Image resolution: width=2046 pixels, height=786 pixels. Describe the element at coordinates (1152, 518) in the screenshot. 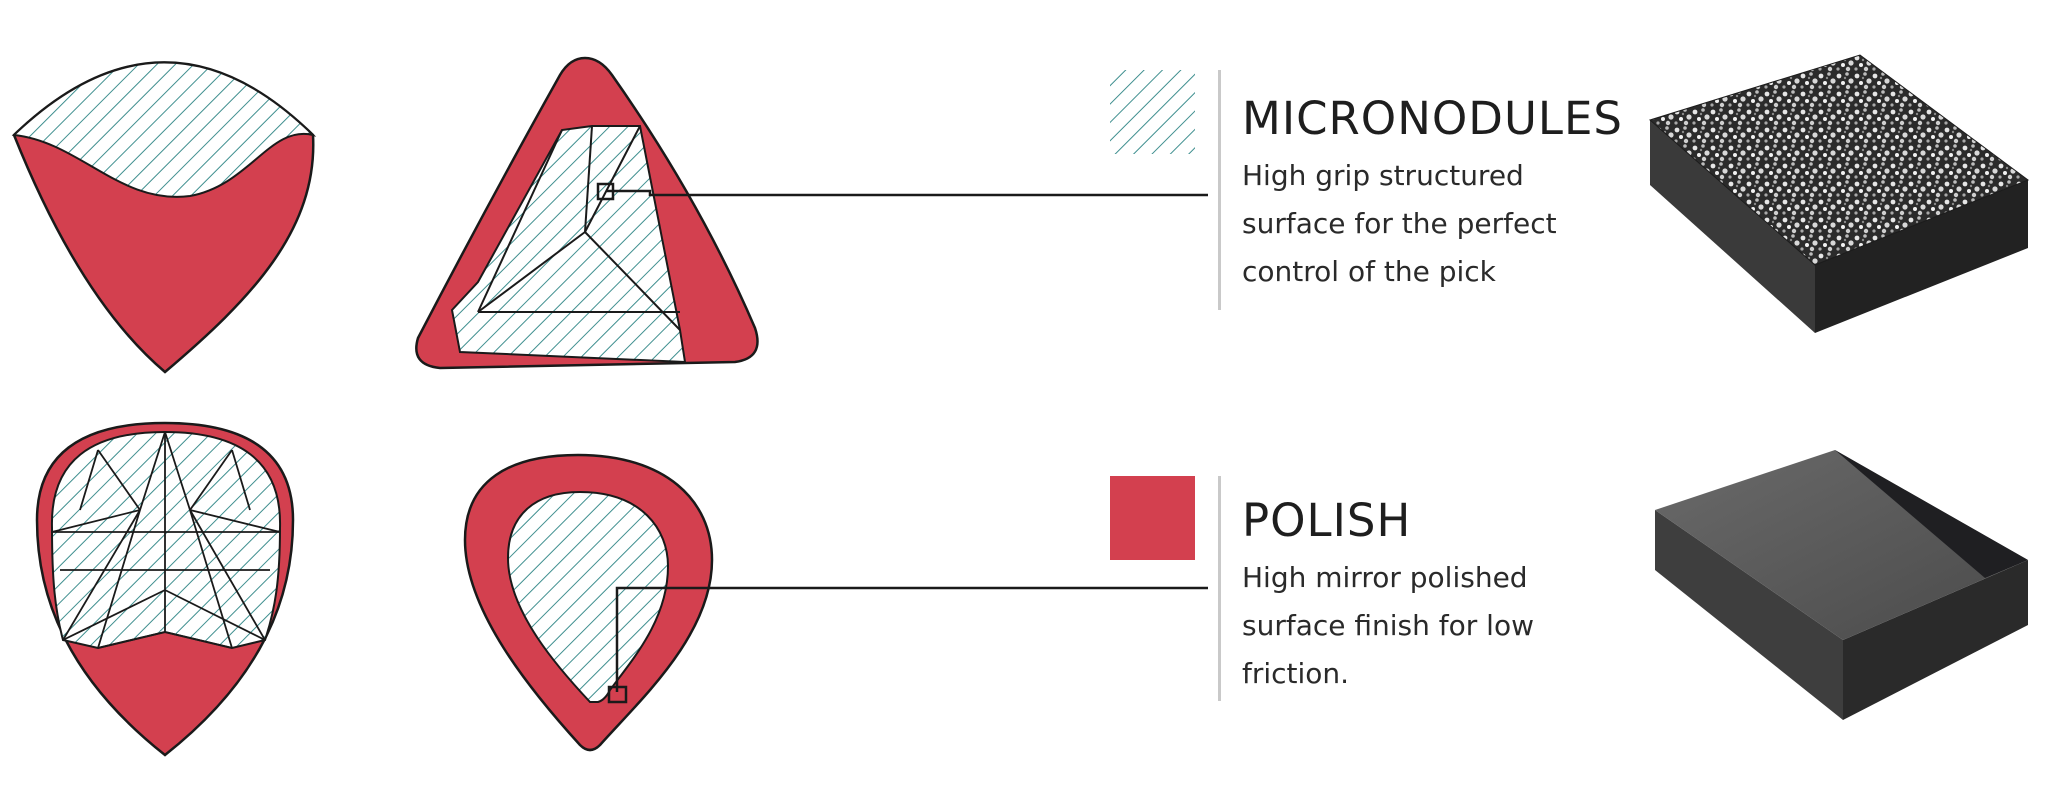

I see `polish-swatch` at that location.